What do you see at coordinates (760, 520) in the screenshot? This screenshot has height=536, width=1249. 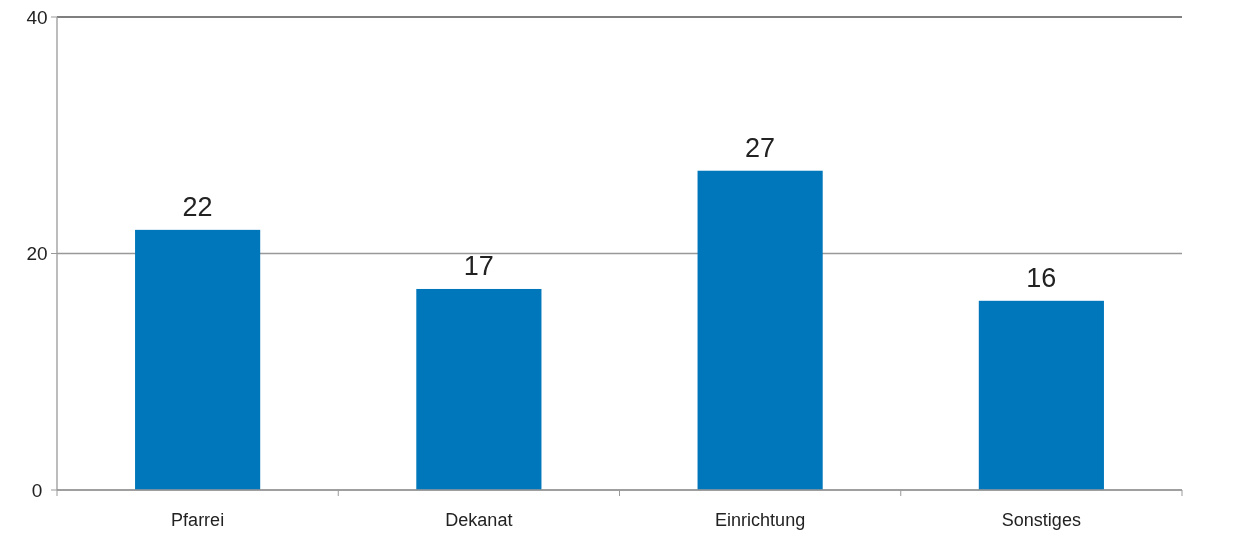 I see `x-tick-label: Einrichtung` at bounding box center [760, 520].